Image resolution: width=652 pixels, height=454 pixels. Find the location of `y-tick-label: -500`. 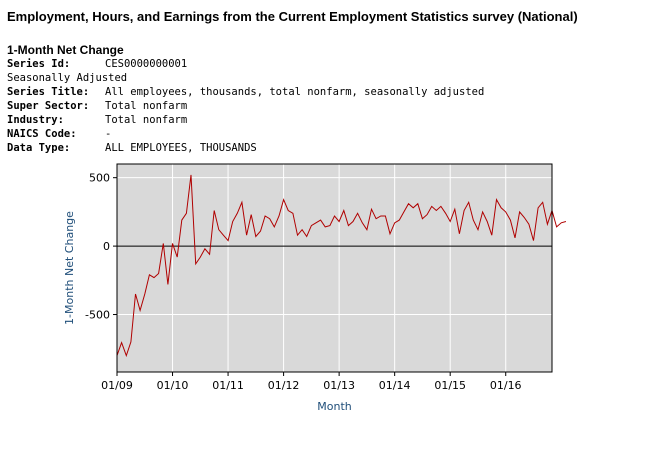

y-tick-label: -500 is located at coordinates (97, 315).